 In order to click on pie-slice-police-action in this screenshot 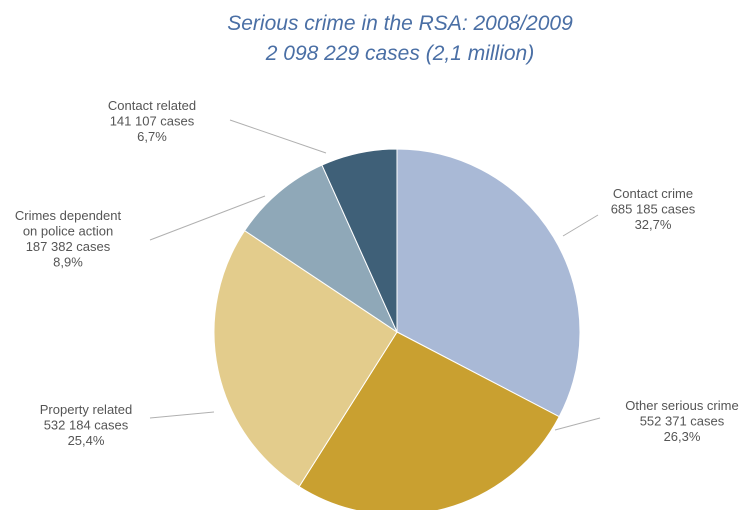, I will do `click(321, 249)`.